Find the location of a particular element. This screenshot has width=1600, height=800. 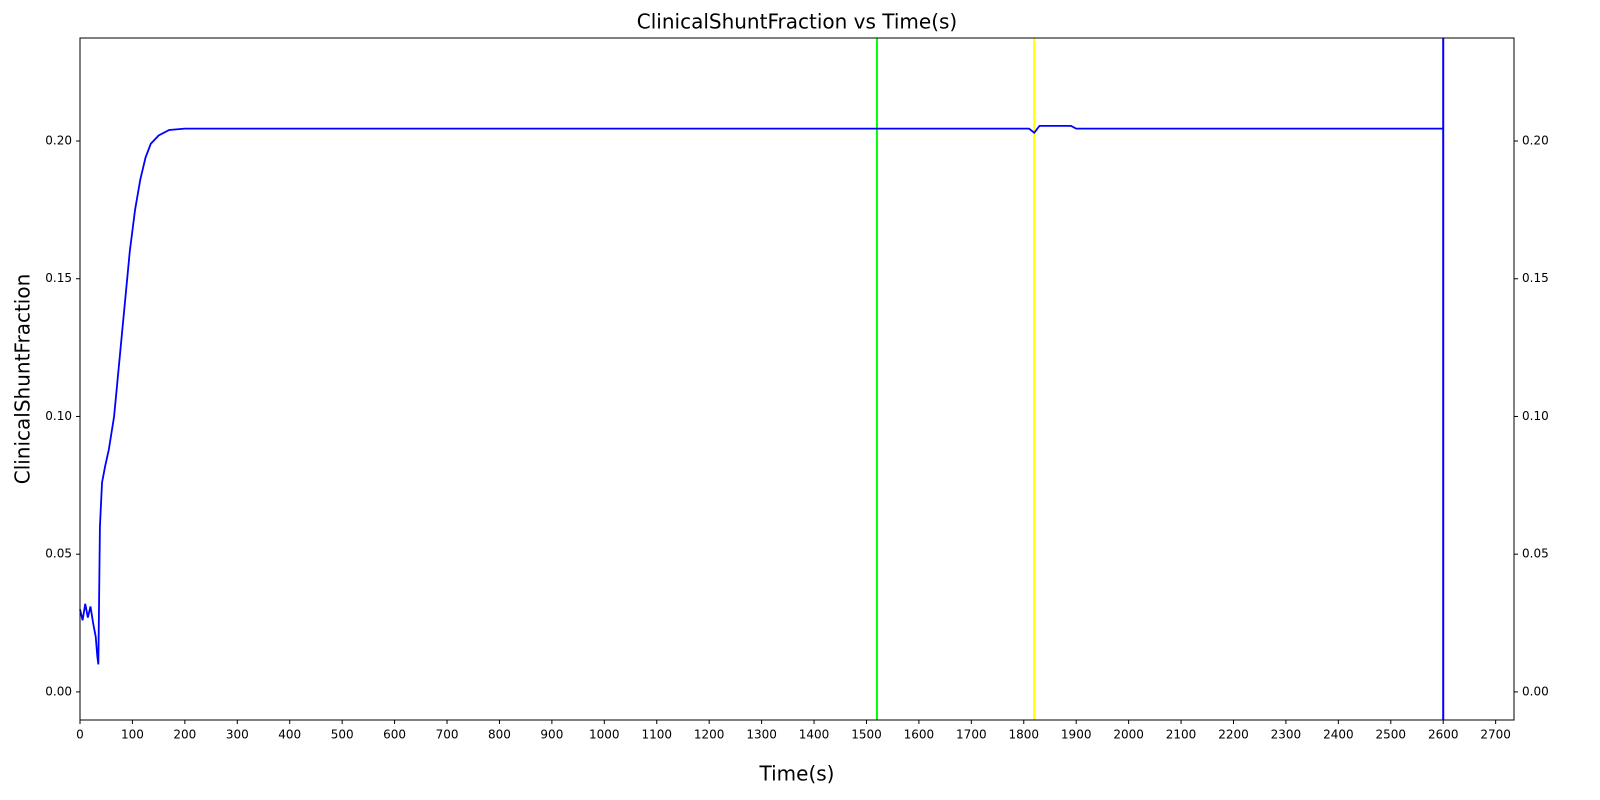

x-tick-label: 2600 is located at coordinates (1443, 735).